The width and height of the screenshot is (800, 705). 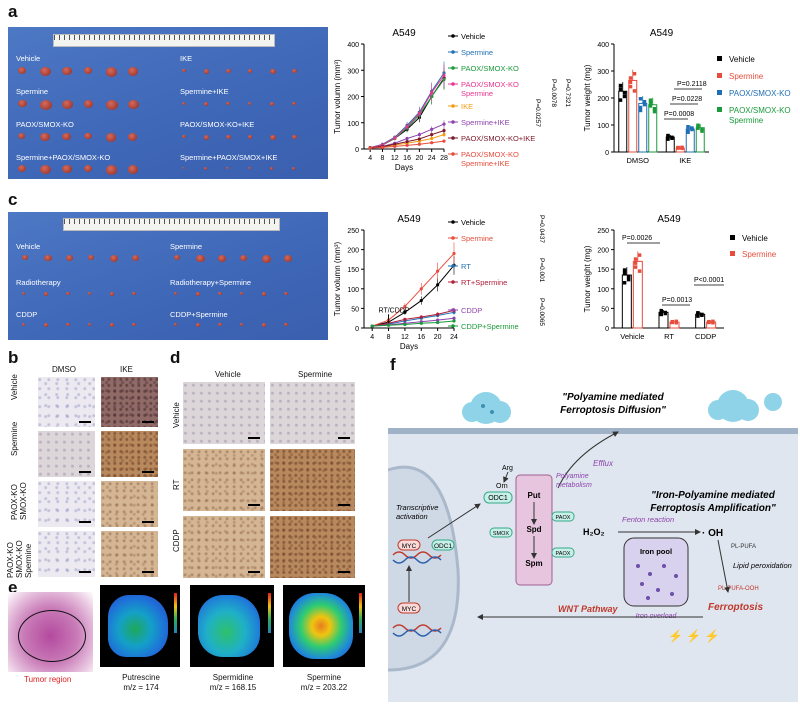 I want to click on panel-label-e: e, so click(x=13, y=587).